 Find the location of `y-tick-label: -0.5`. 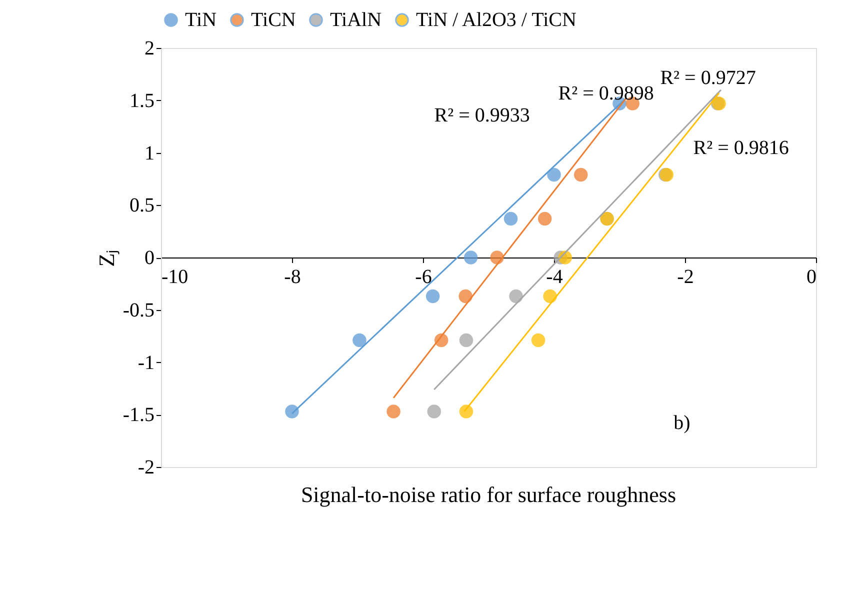

y-tick-label: -0.5 is located at coordinates (138, 310).